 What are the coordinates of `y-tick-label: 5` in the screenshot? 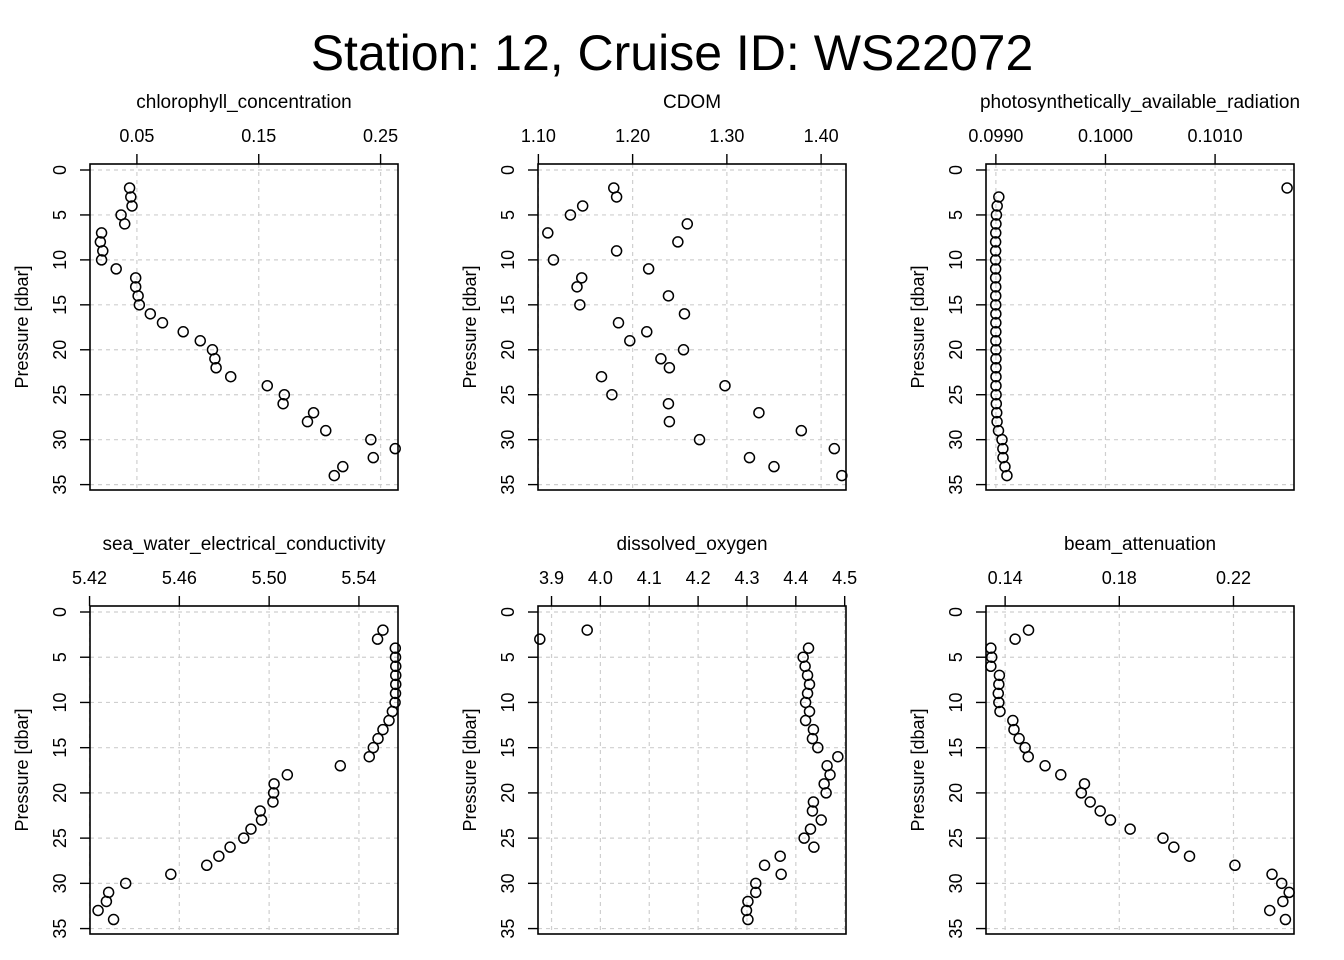 It's located at (60, 657).